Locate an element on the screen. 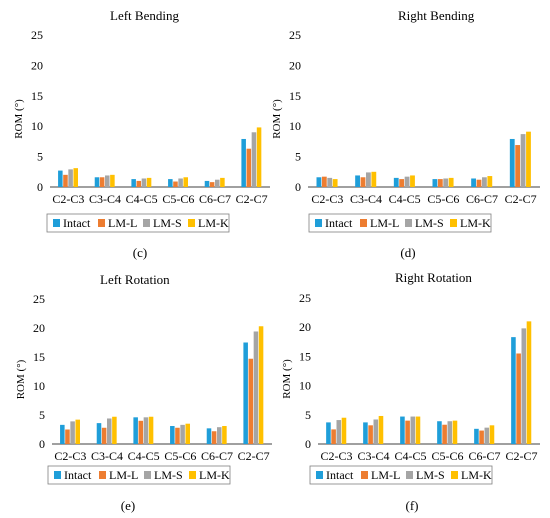 The image size is (550, 518). legend-swatch-intact is located at coordinates (318, 223).